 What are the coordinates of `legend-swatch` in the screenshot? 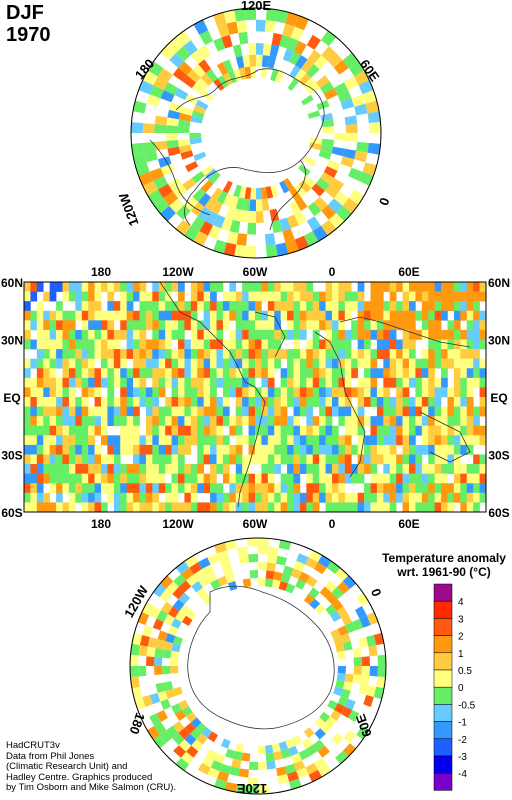 It's located at (443, 644).